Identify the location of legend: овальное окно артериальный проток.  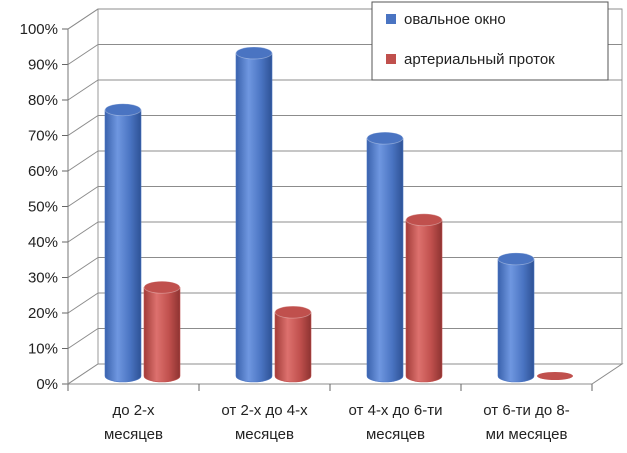
(490, 41).